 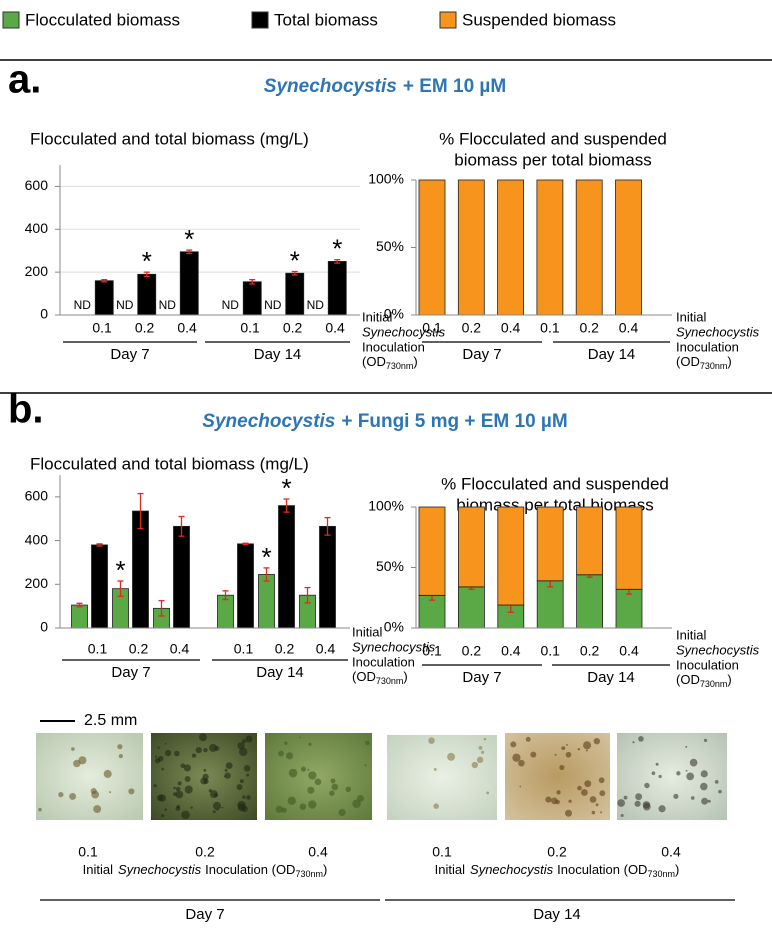 What do you see at coordinates (88, 852) in the screenshot?
I see `photo-label: 0.1` at bounding box center [88, 852].